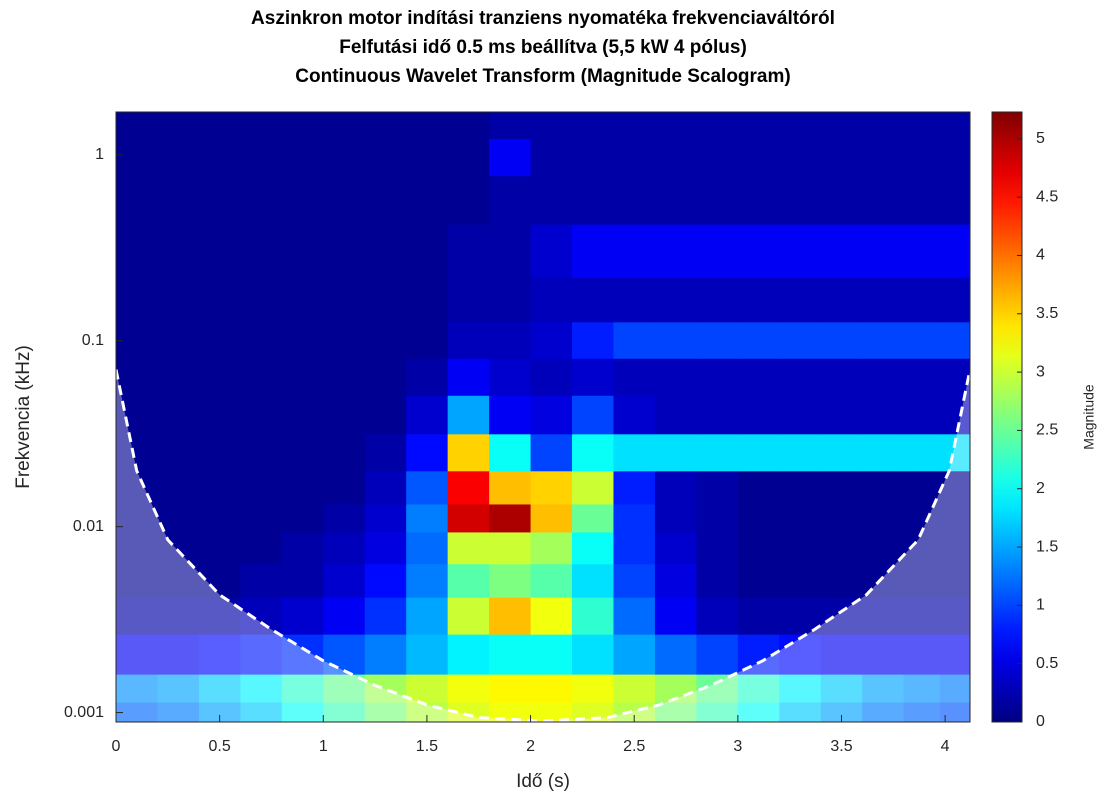 Image resolution: width=1104 pixels, height=801 pixels. What do you see at coordinates (1040, 488) in the screenshot?
I see `colorbar-tick-label: 2` at bounding box center [1040, 488].